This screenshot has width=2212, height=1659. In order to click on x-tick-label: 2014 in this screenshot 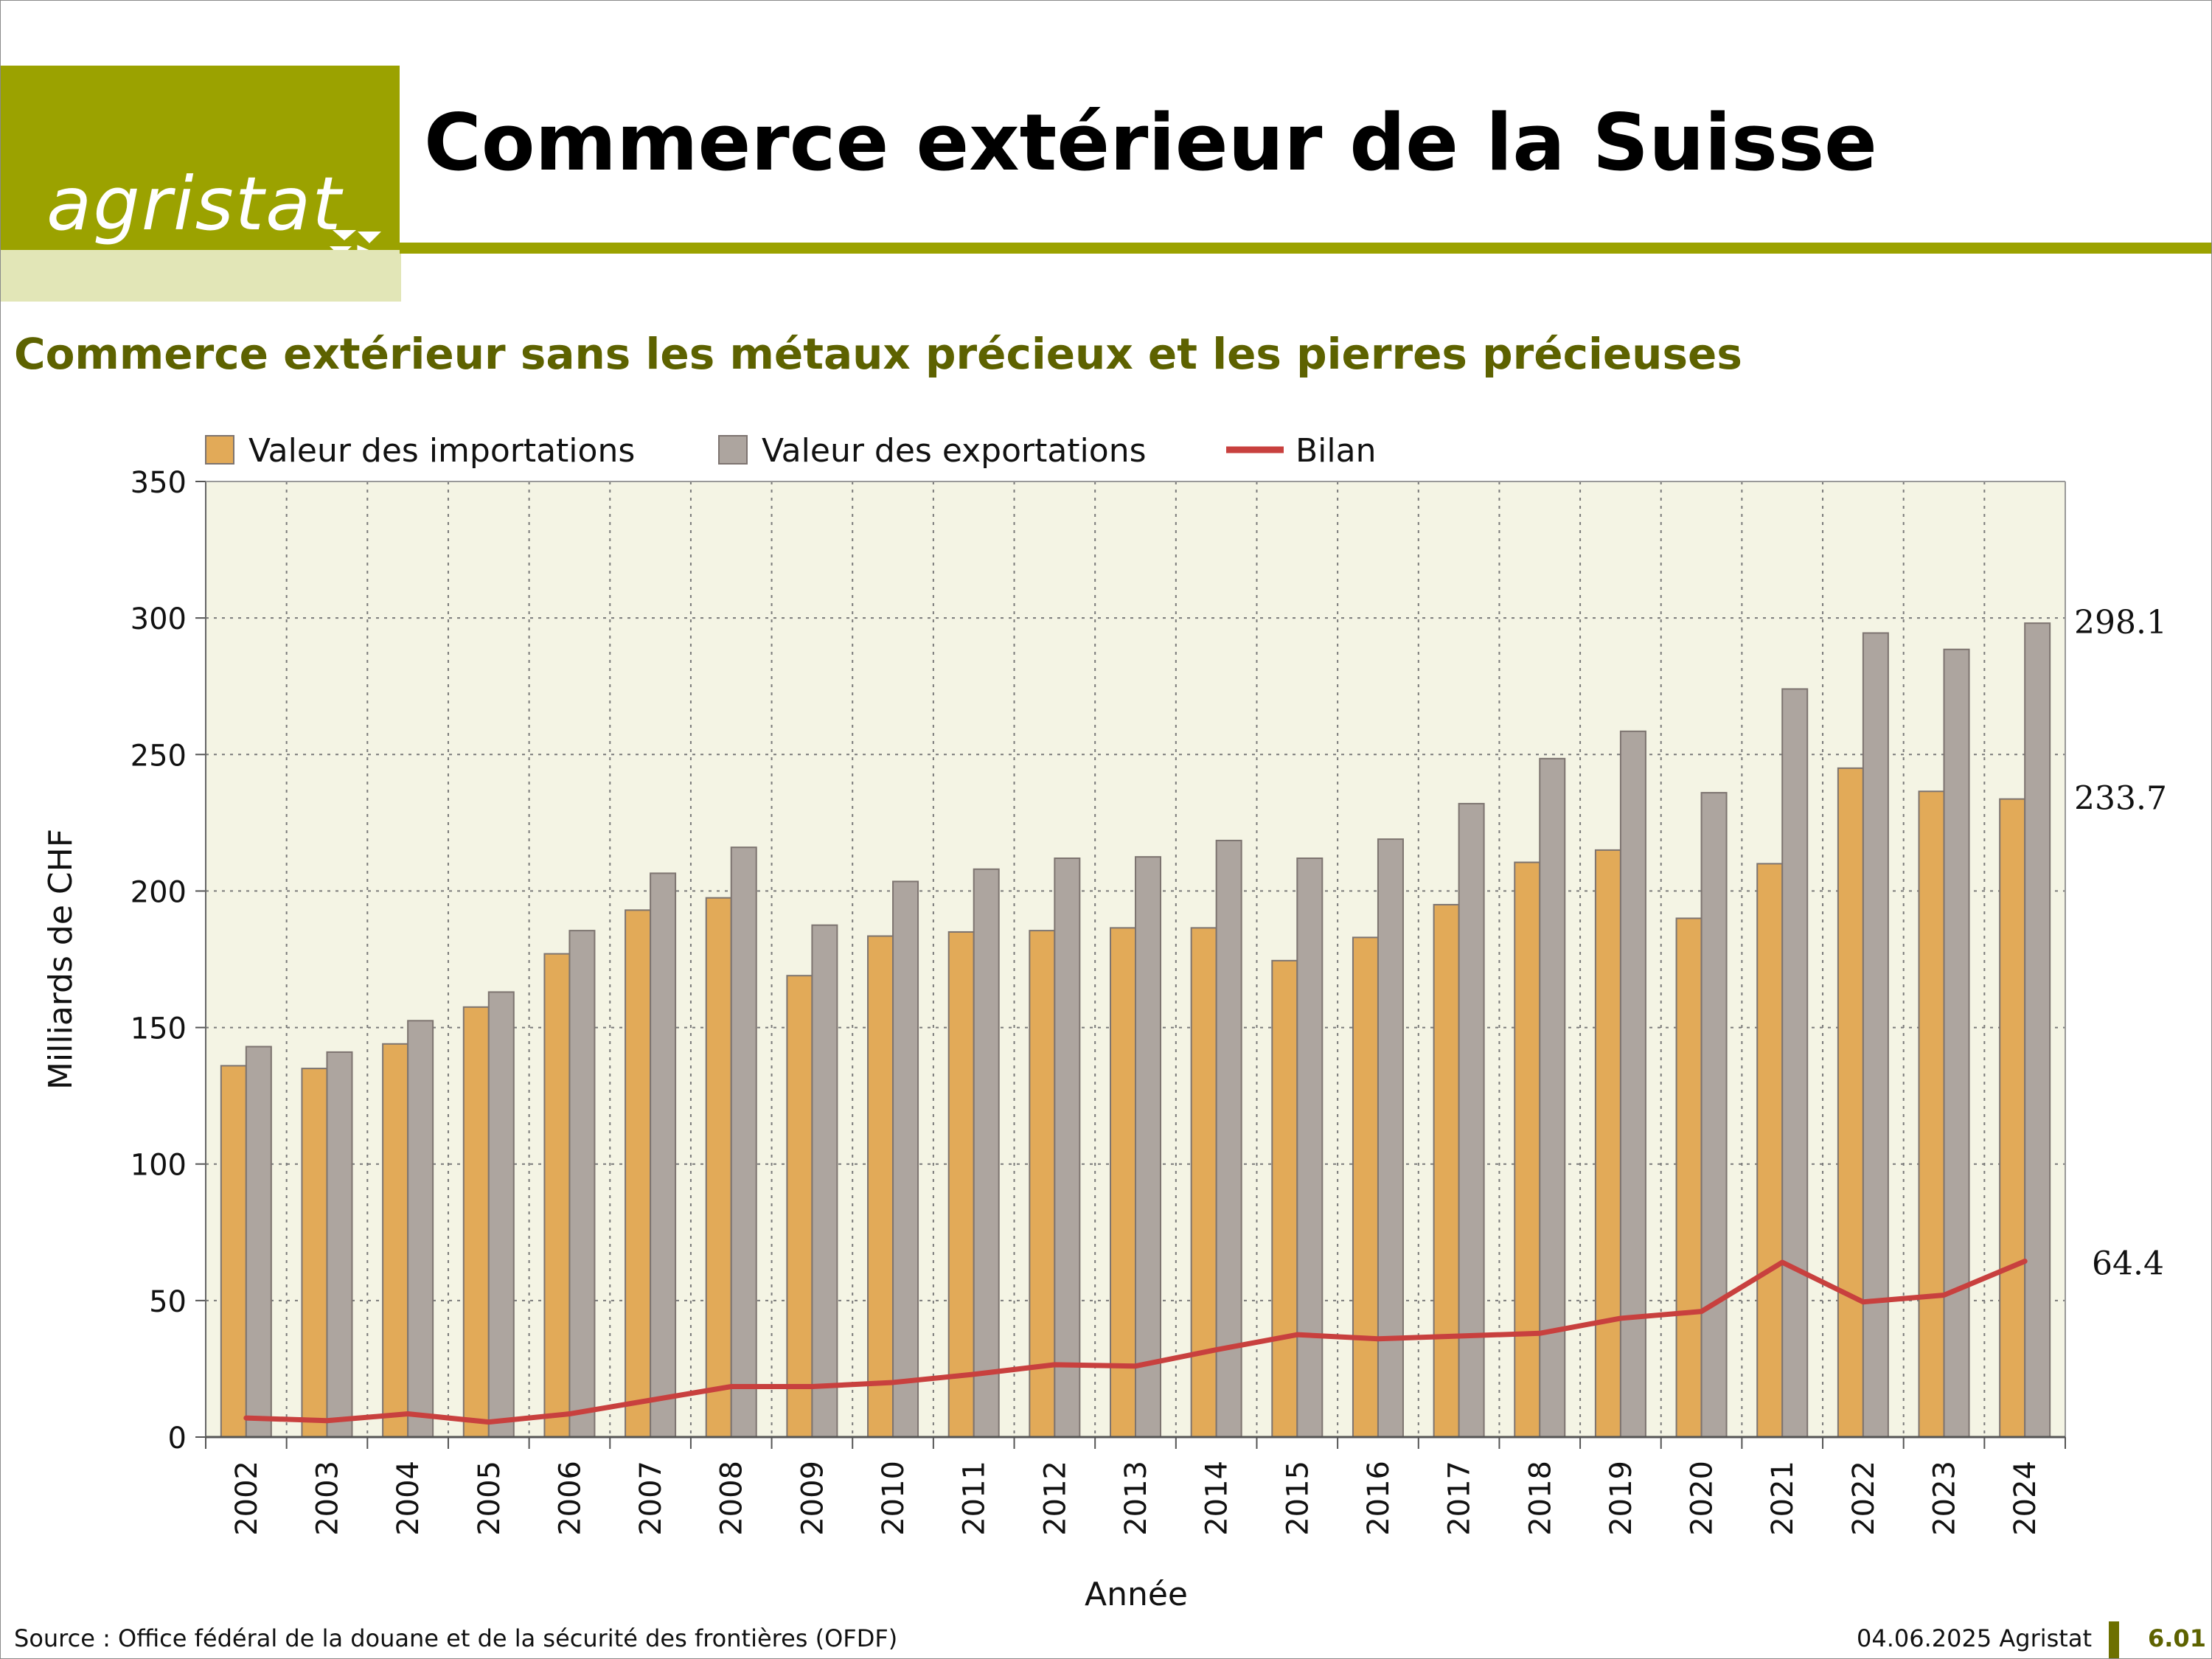, I will do `click(1217, 1498)`.